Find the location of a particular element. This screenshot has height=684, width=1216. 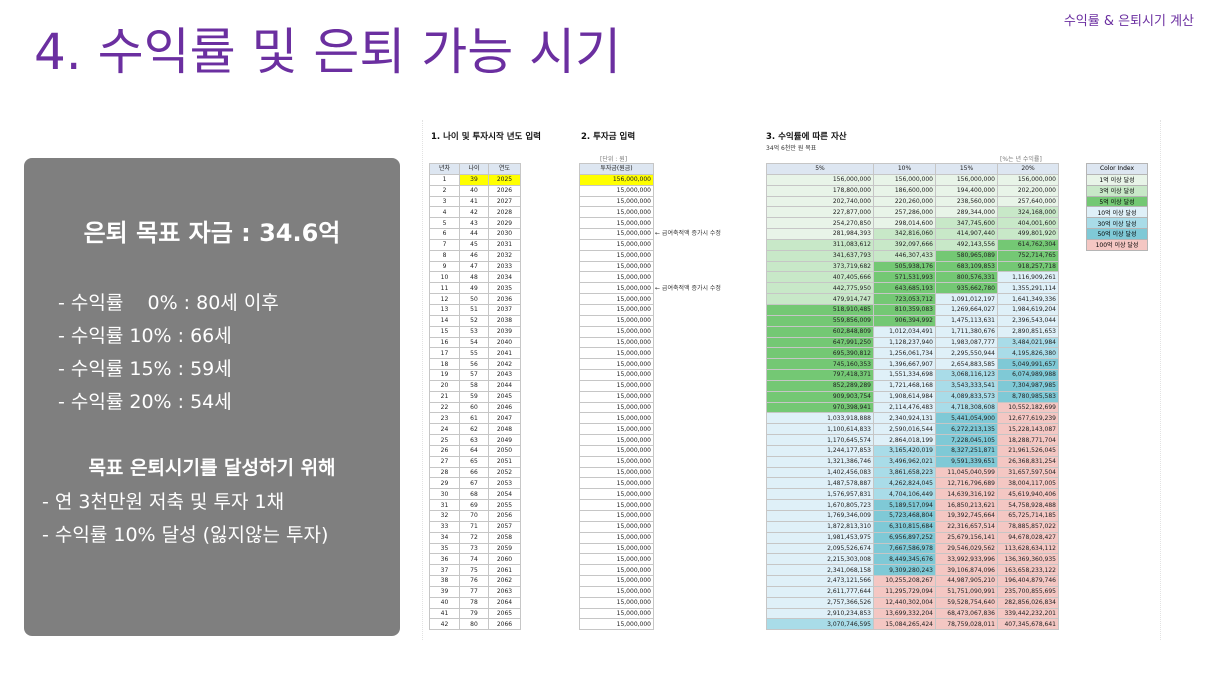

table-row: 41 79 2065 is located at coordinates (475, 613).